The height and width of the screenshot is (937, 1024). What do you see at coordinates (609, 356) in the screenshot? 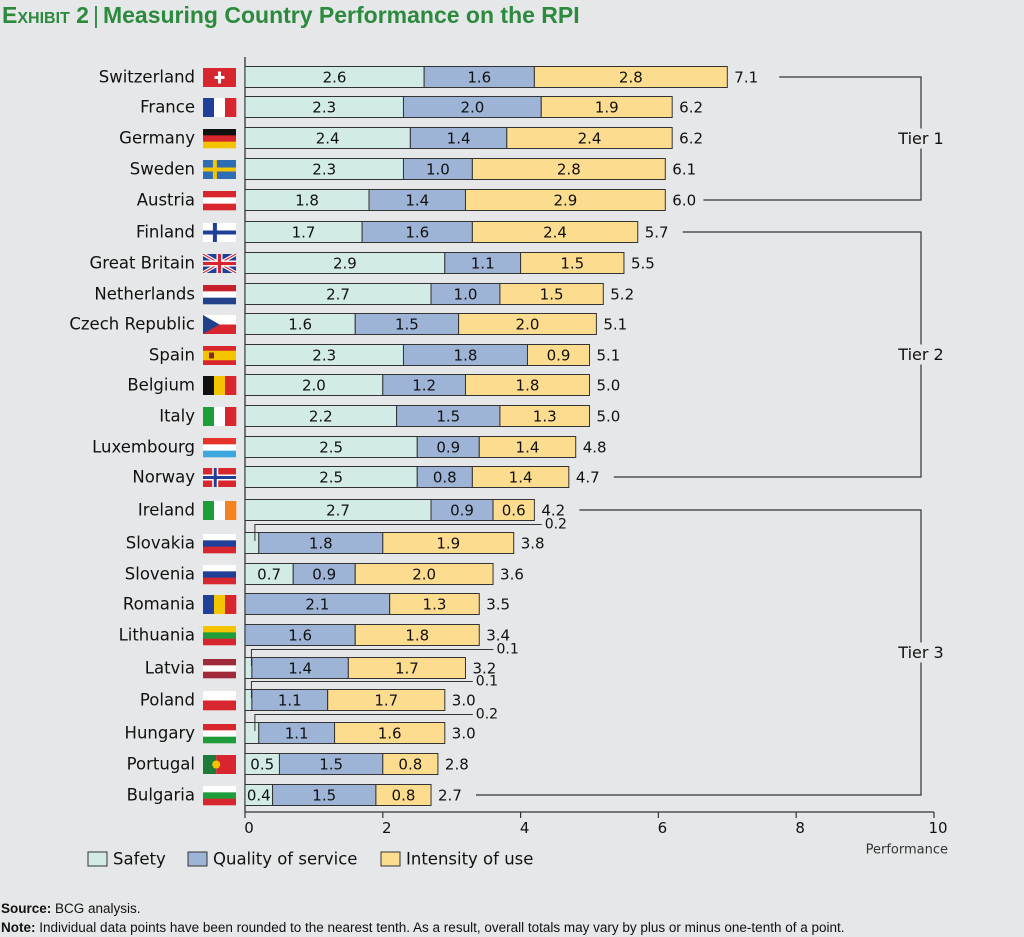
I see `total-label-spain: 5.1` at bounding box center [609, 356].